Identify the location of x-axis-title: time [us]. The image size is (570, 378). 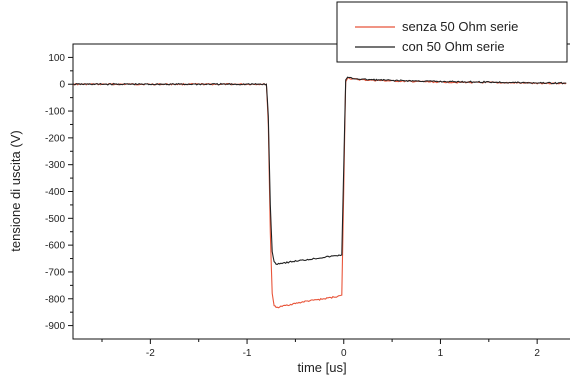
(321, 367).